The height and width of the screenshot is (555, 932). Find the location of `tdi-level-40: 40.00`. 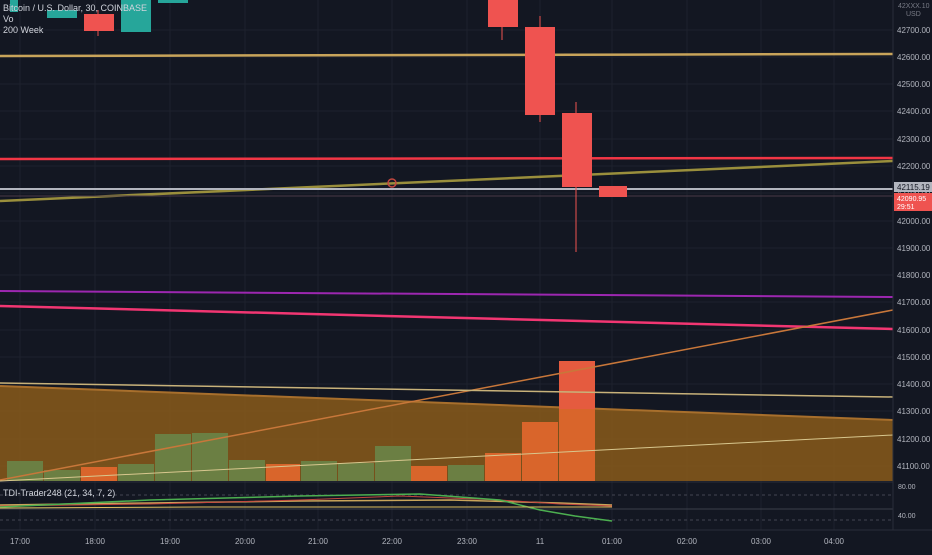

tdi-level-40: 40.00 is located at coordinates (907, 516).